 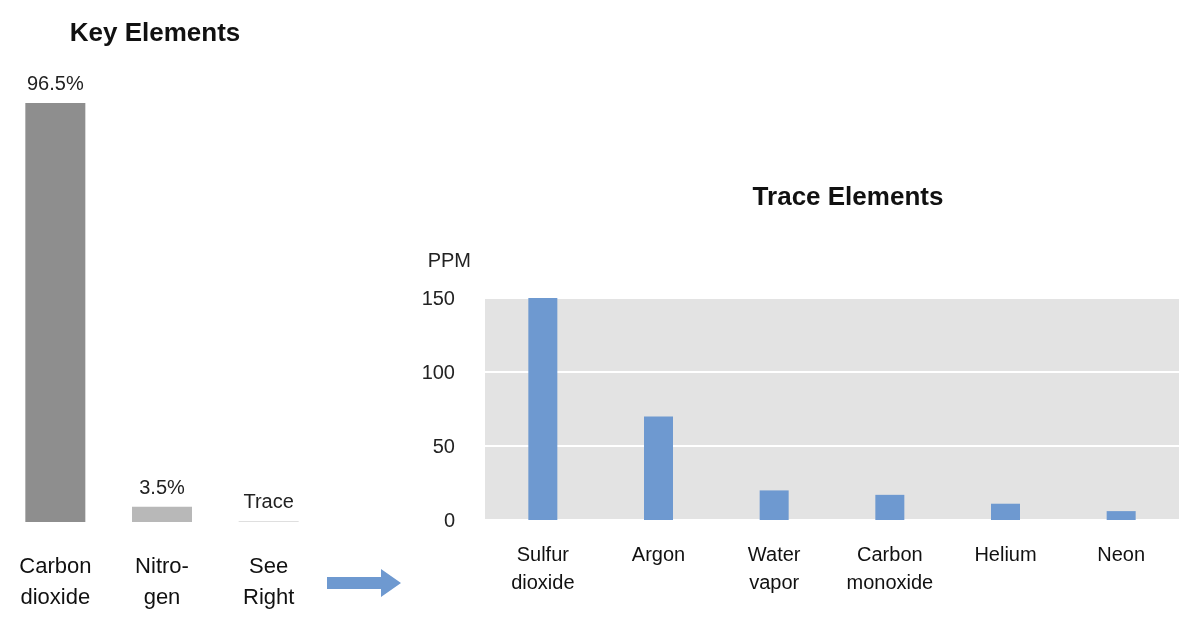 I want to click on chart-title: Trace Elements, so click(x=848, y=196).